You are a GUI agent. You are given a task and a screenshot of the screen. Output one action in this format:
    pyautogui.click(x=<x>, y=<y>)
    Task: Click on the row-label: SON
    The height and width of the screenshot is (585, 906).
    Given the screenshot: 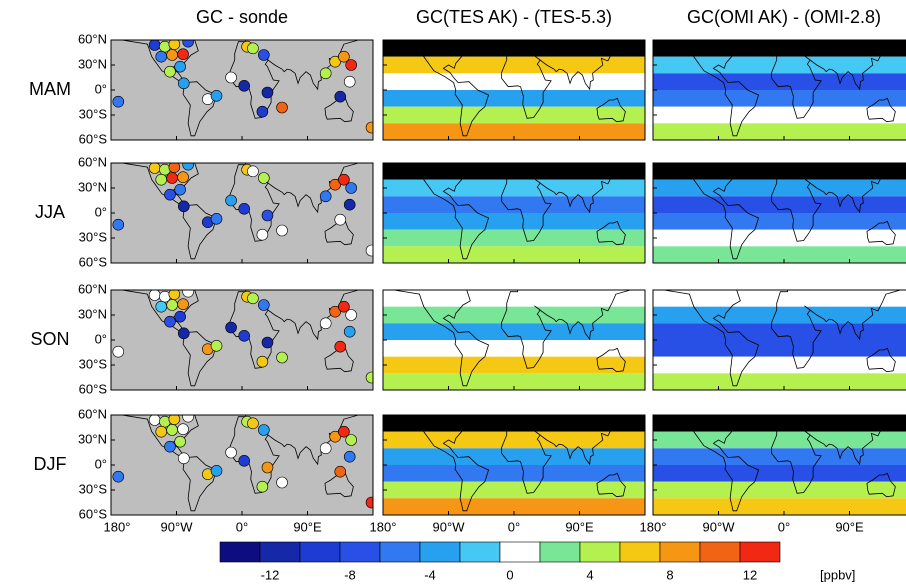 What is the action you would take?
    pyautogui.click(x=49, y=339)
    